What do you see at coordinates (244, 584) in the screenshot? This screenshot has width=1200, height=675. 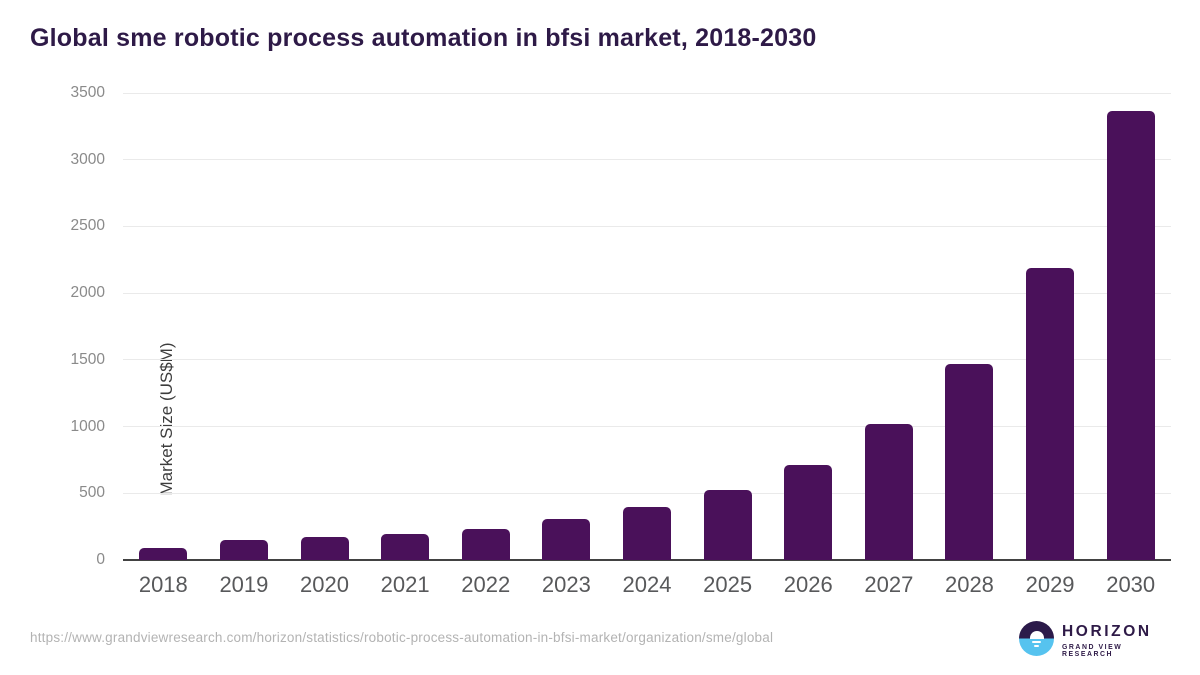 I see `x-tick-label: 2019` at bounding box center [244, 584].